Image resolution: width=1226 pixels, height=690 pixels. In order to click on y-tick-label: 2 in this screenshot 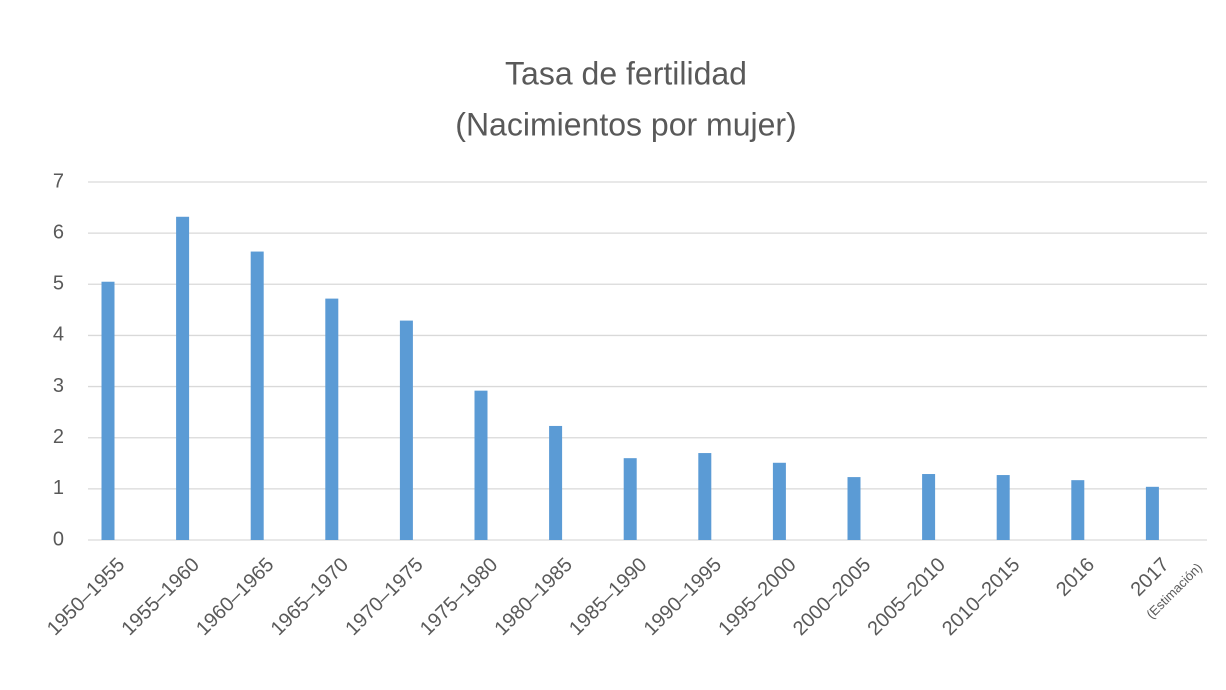, I will do `click(58, 437)`.